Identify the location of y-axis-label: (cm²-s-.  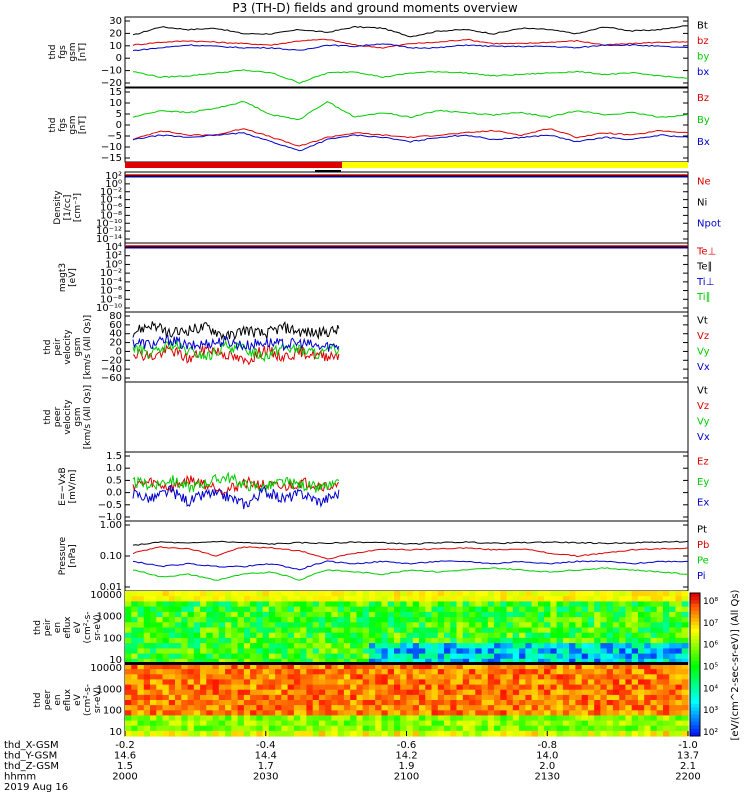
(88, 627).